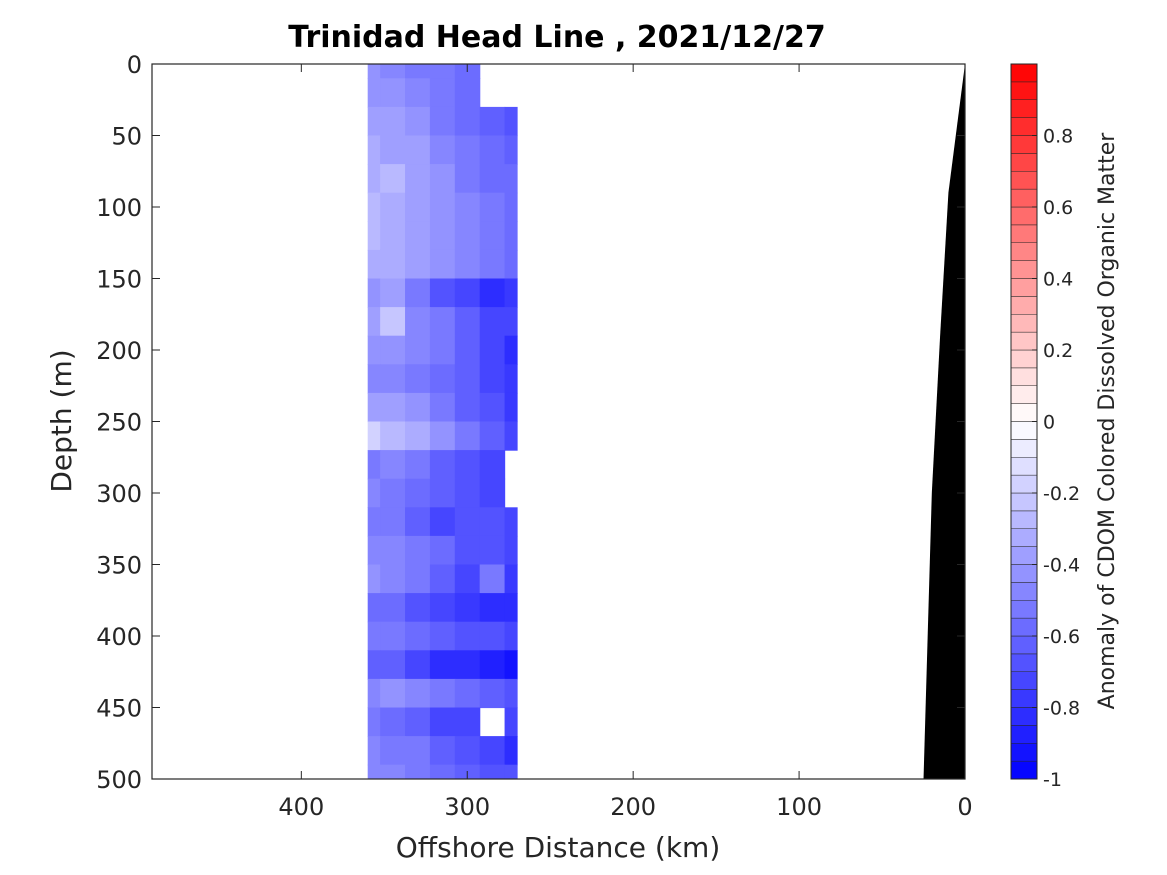  What do you see at coordinates (119, 709) in the screenshot?
I see `y-tick-label: 450` at bounding box center [119, 709].